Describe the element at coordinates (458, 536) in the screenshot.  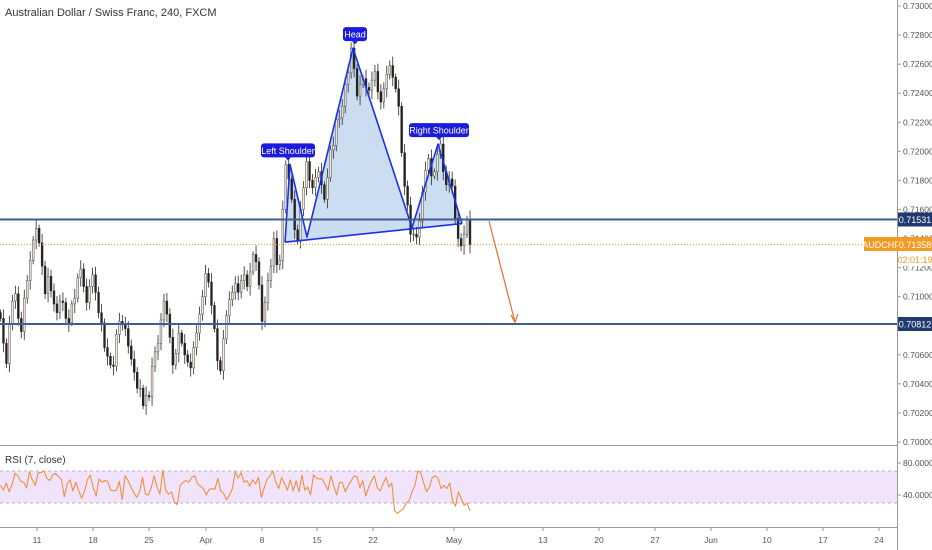
I see `time-axis: 11 18 25 Apr 8 15 22 May 13 20 27 Jun 10 17 24` at that location.